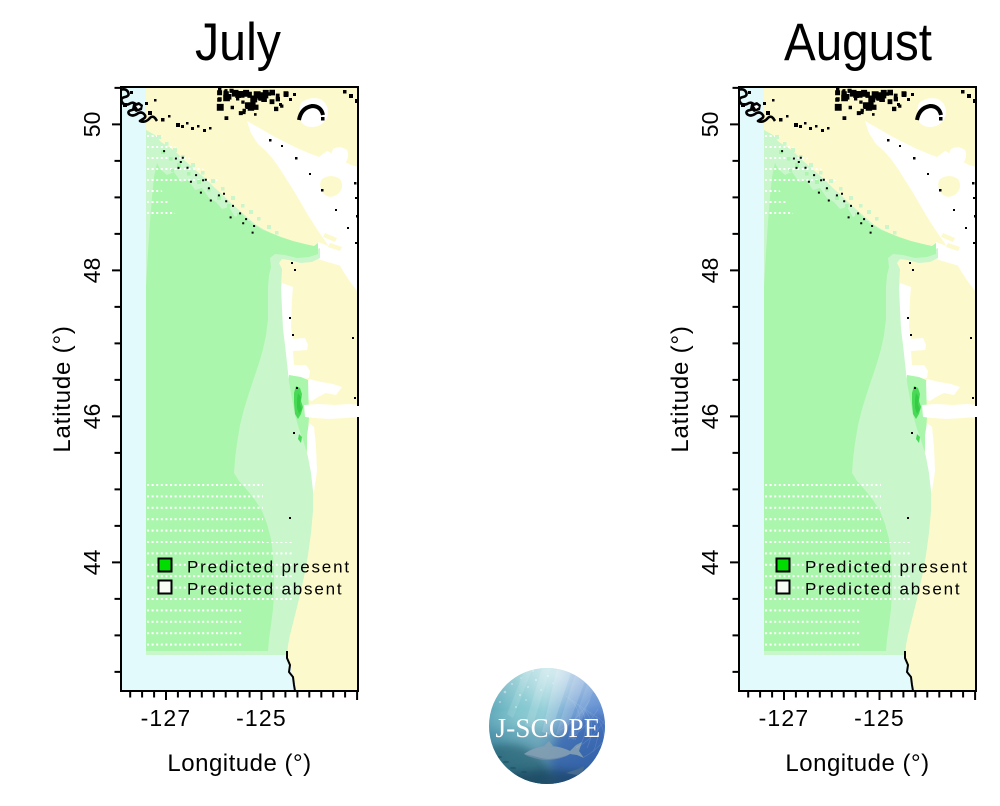  I want to click on svg-text: J-SCOPE, so click(548, 728).